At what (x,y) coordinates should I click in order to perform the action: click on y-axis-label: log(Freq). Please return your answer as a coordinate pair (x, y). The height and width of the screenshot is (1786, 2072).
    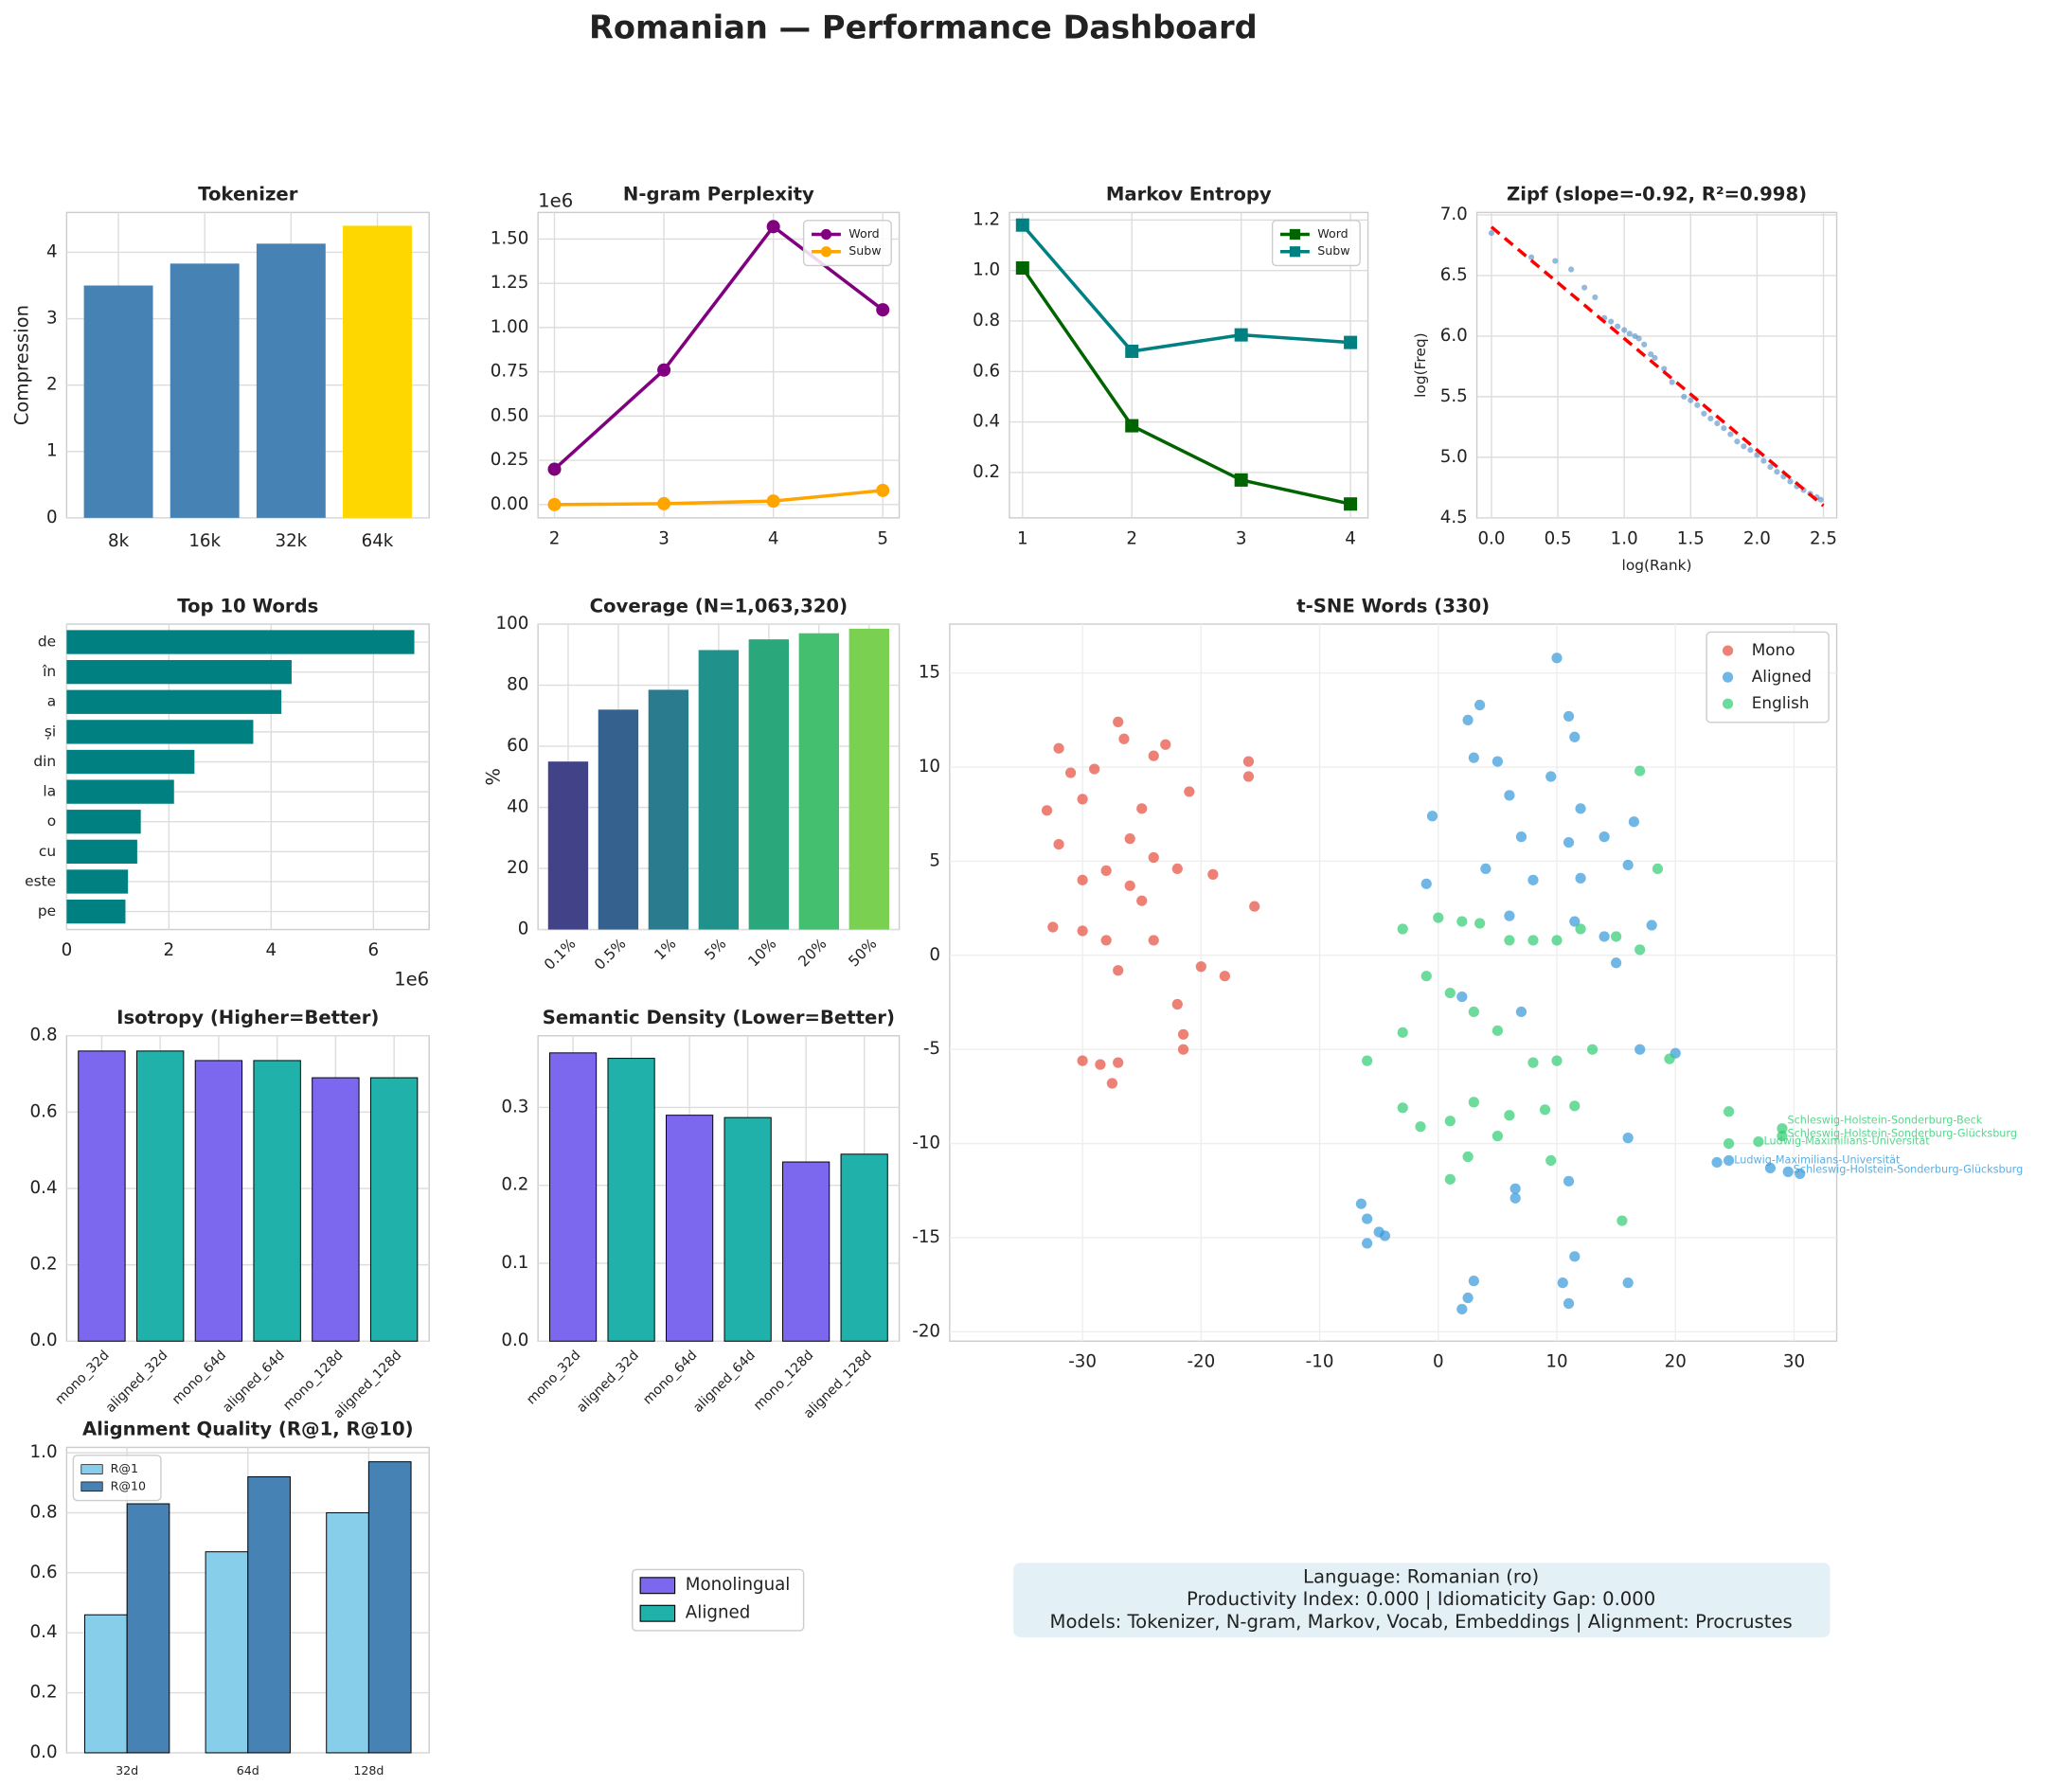
    Looking at the image, I should click on (1421, 365).